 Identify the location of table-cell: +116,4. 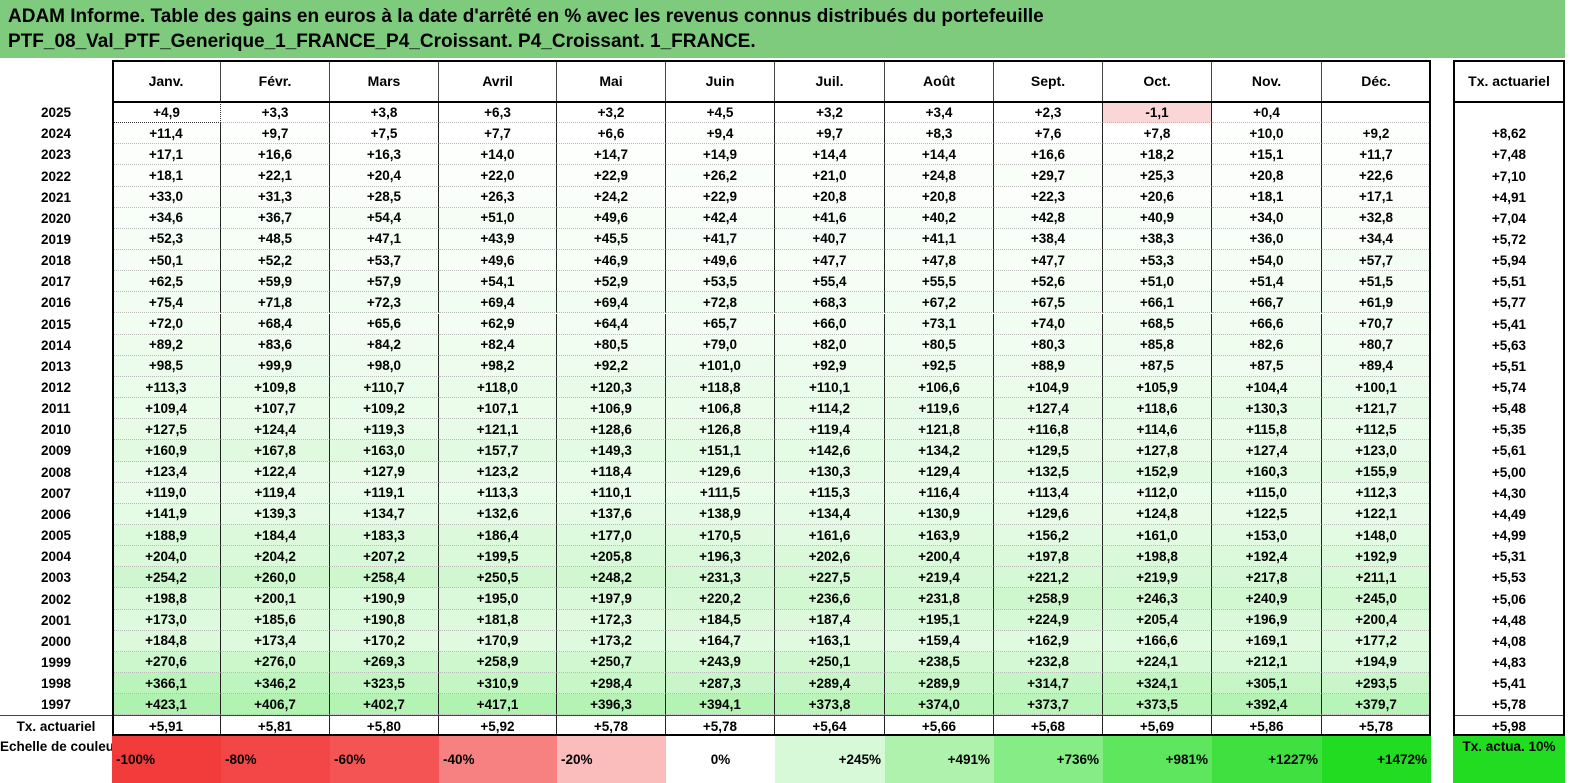
(939, 493).